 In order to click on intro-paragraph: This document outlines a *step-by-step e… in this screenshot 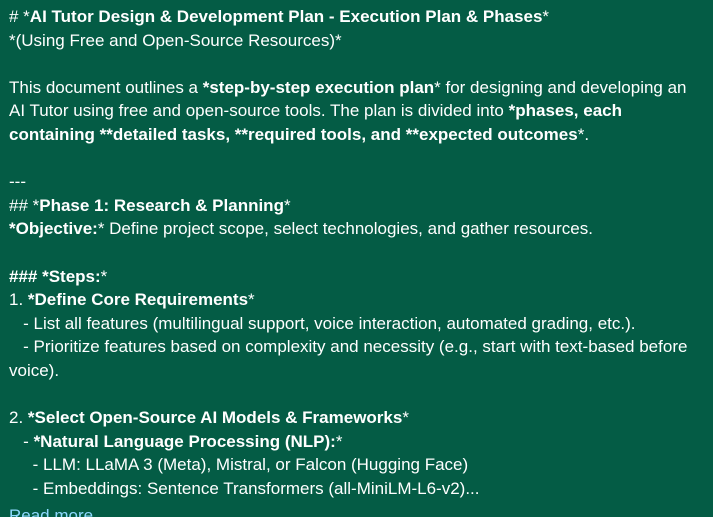, I will do `click(348, 110)`.